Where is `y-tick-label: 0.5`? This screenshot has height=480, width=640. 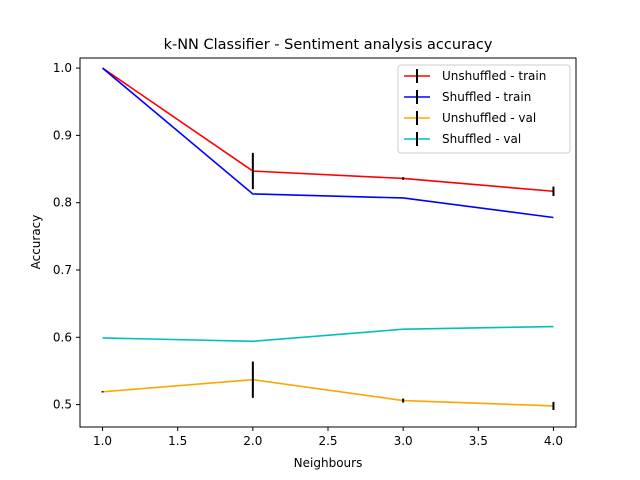 y-tick-label: 0.5 is located at coordinates (62, 405).